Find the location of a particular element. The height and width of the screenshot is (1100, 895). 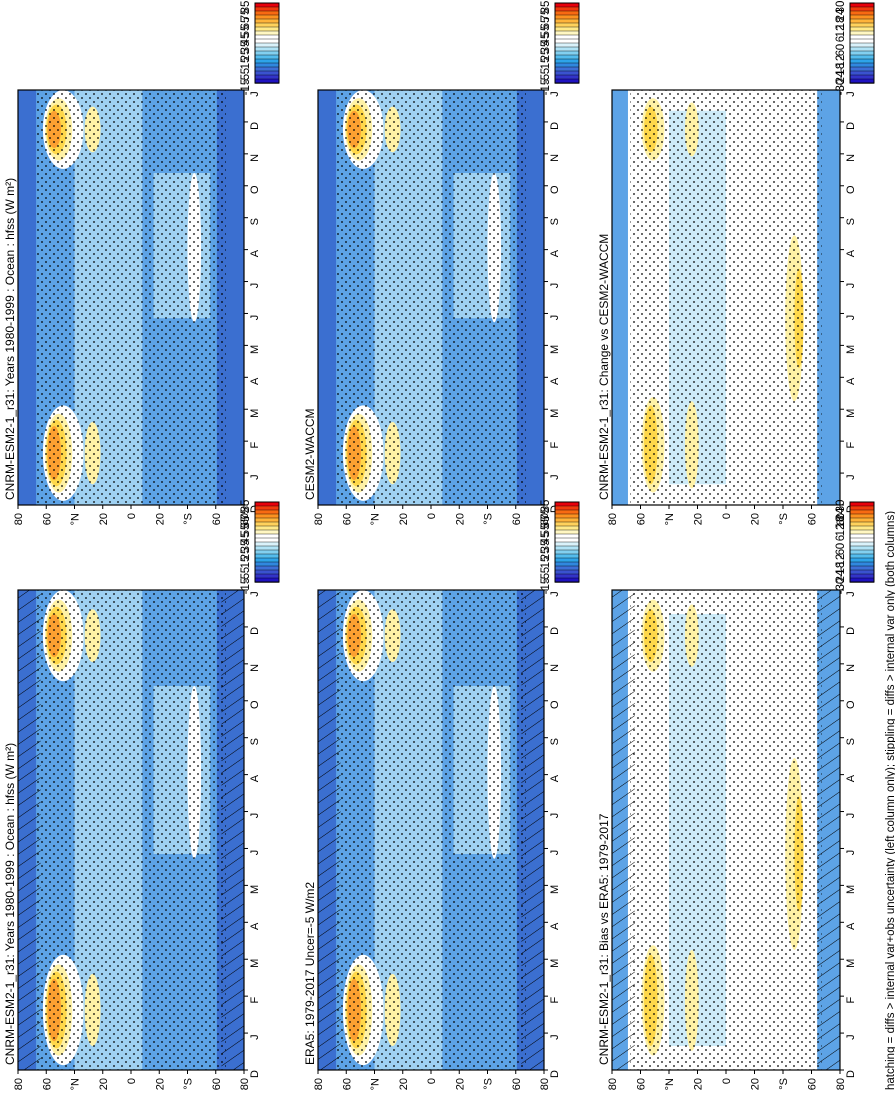

colorbar-label: -15 is located at coordinates (246, 87).